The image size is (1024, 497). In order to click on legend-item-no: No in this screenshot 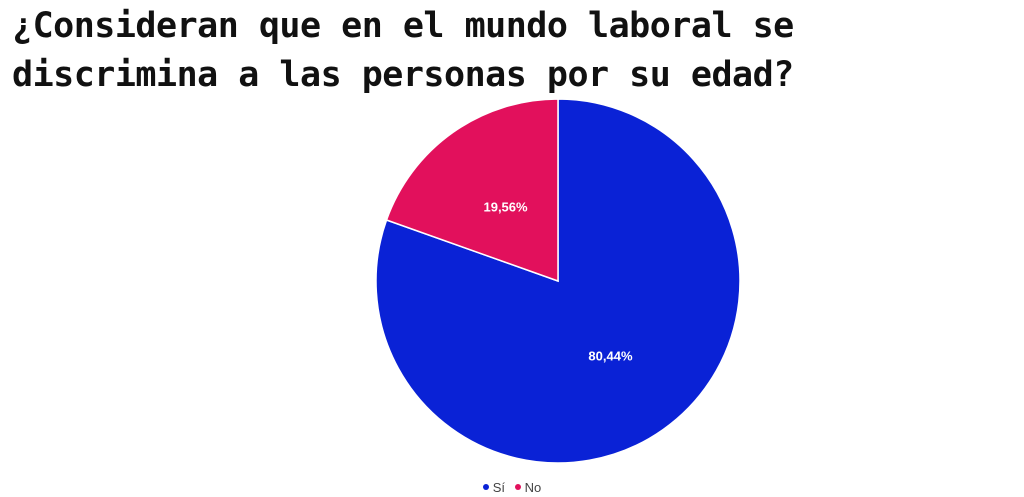, I will do `click(528, 487)`.